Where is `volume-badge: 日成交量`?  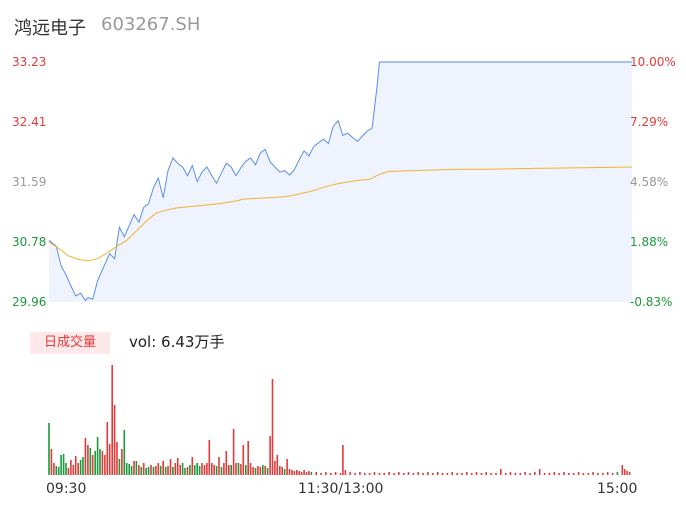 volume-badge: 日成交量 is located at coordinates (70, 343).